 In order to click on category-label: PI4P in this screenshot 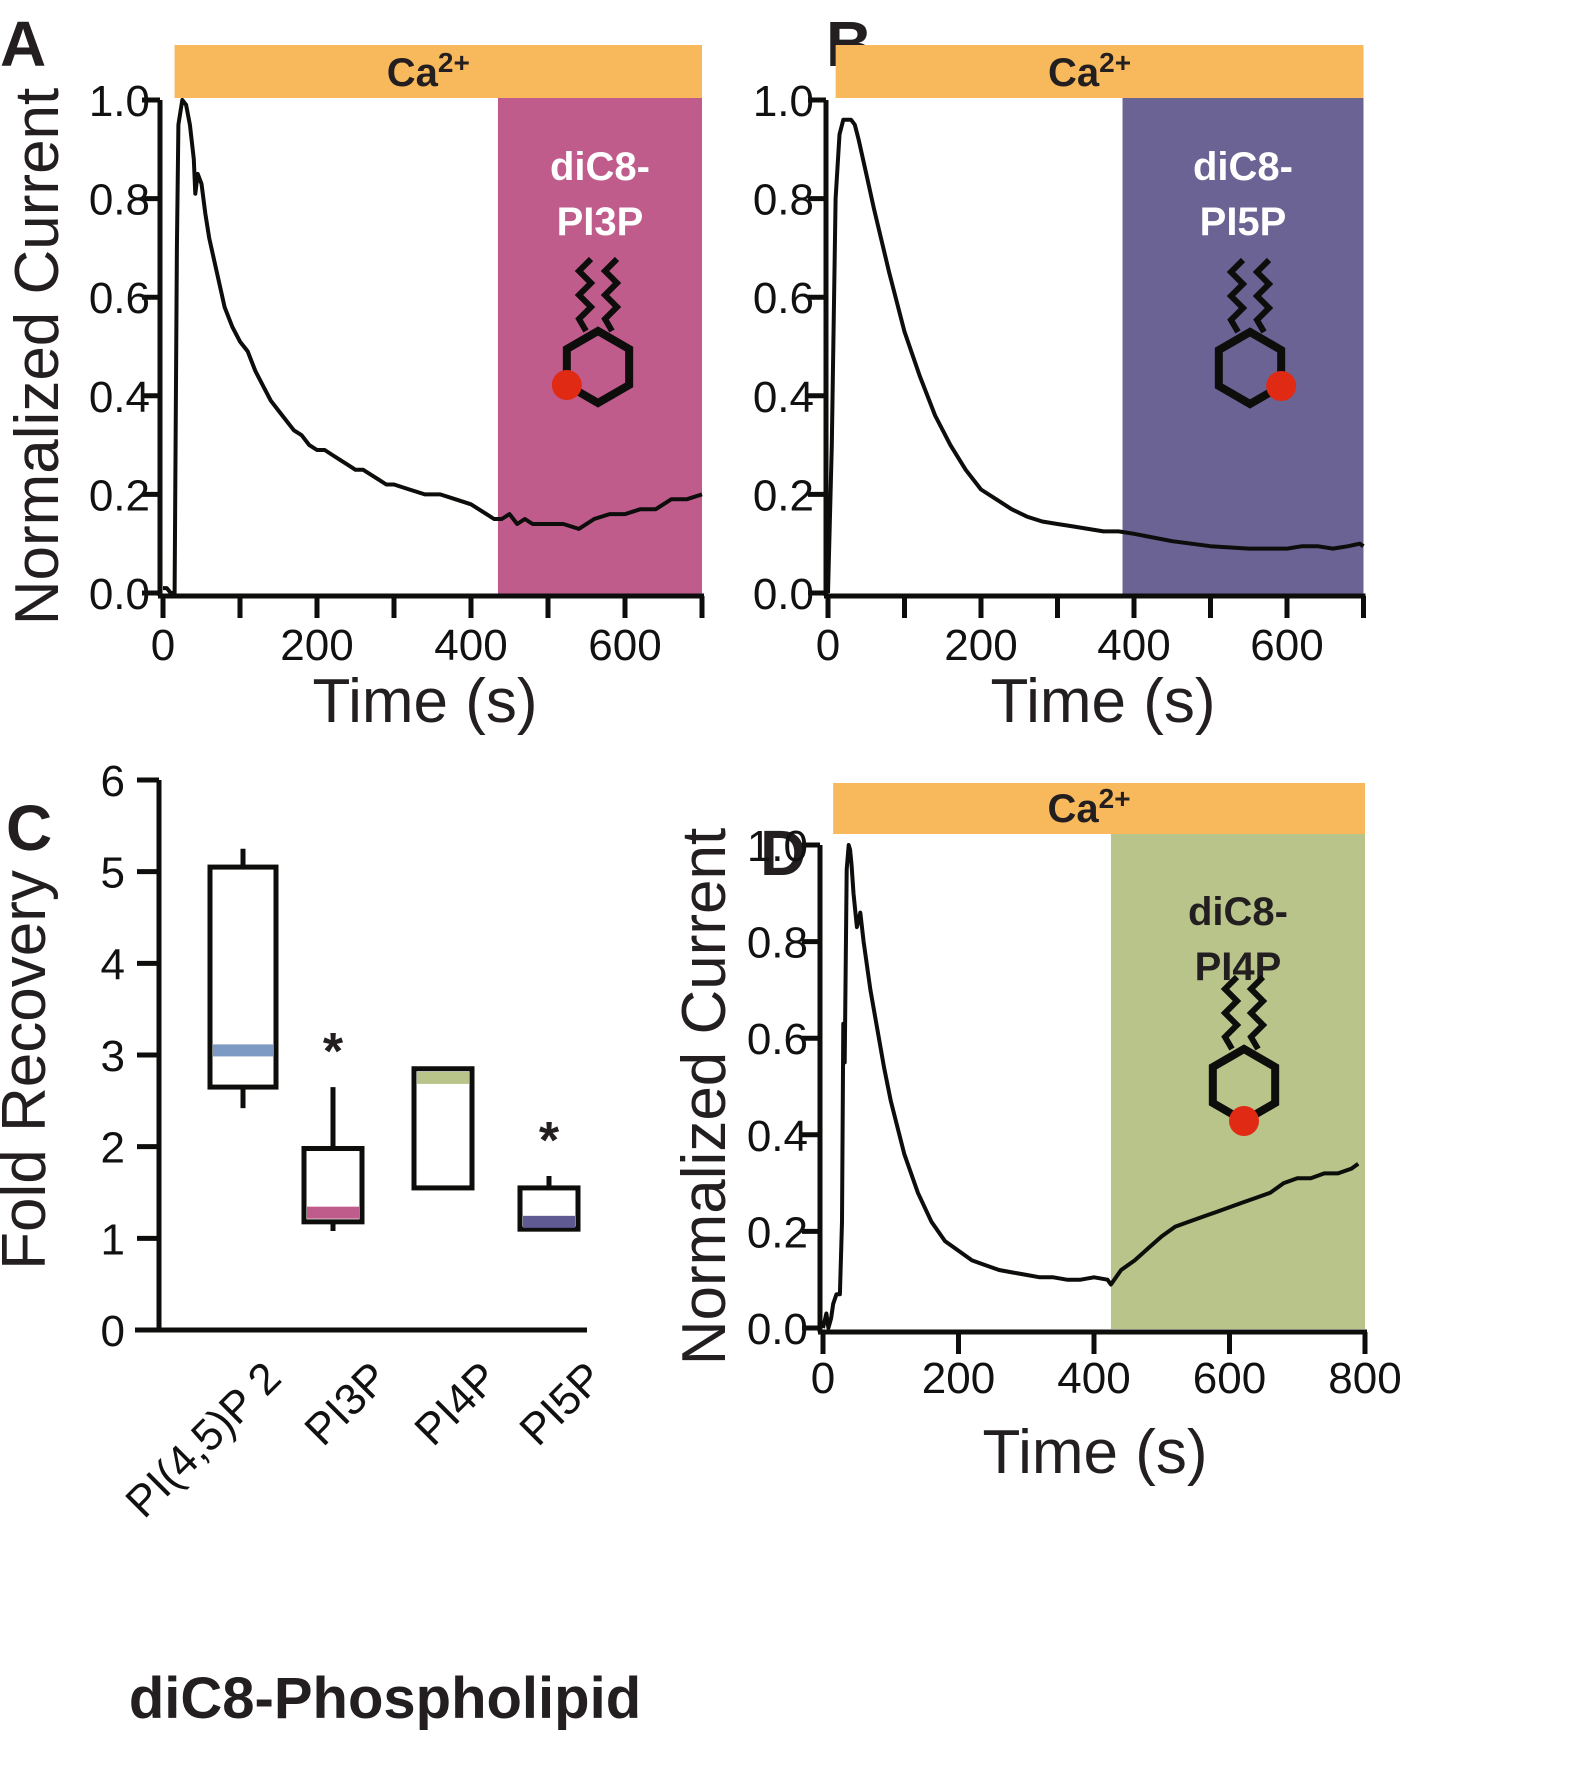, I will do `click(456, 1404)`.